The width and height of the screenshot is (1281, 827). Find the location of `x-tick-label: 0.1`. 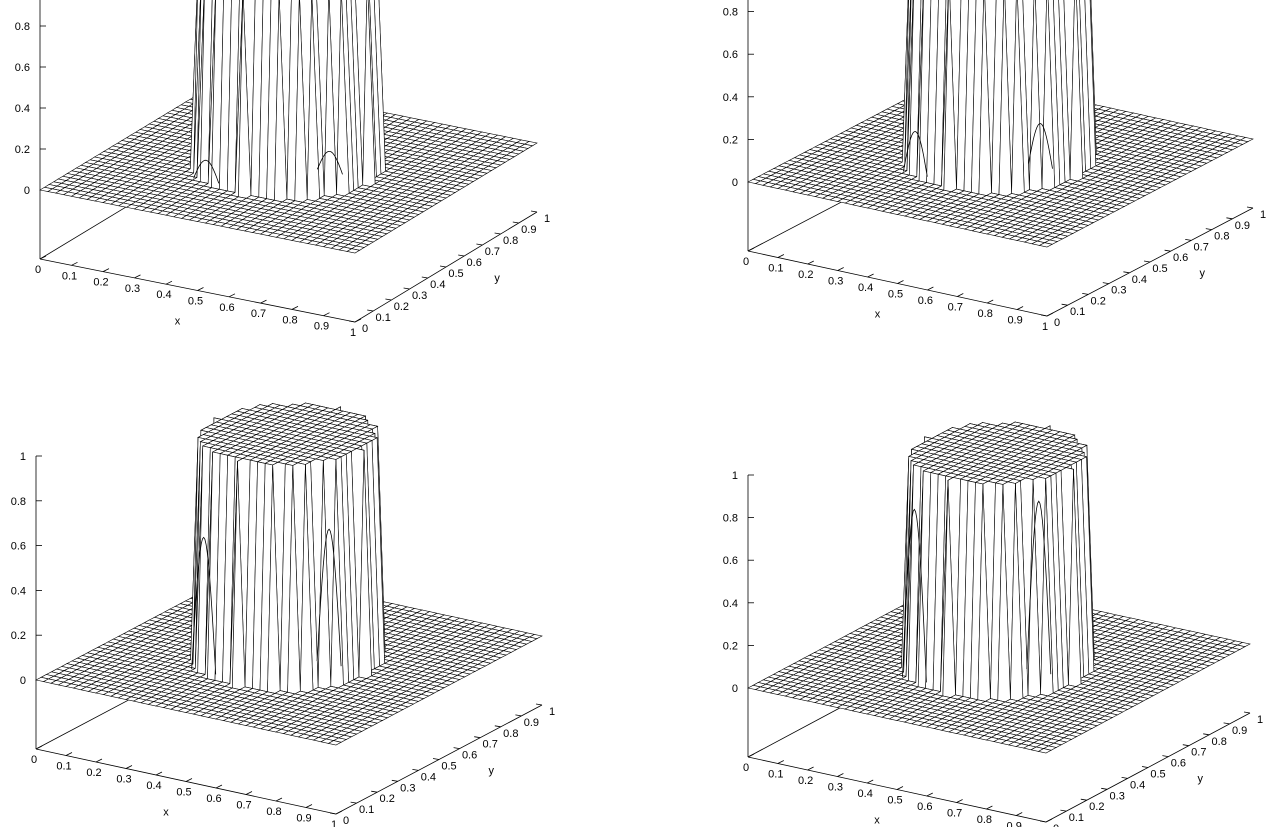

x-tick-label: 0.1 is located at coordinates (775, 269).